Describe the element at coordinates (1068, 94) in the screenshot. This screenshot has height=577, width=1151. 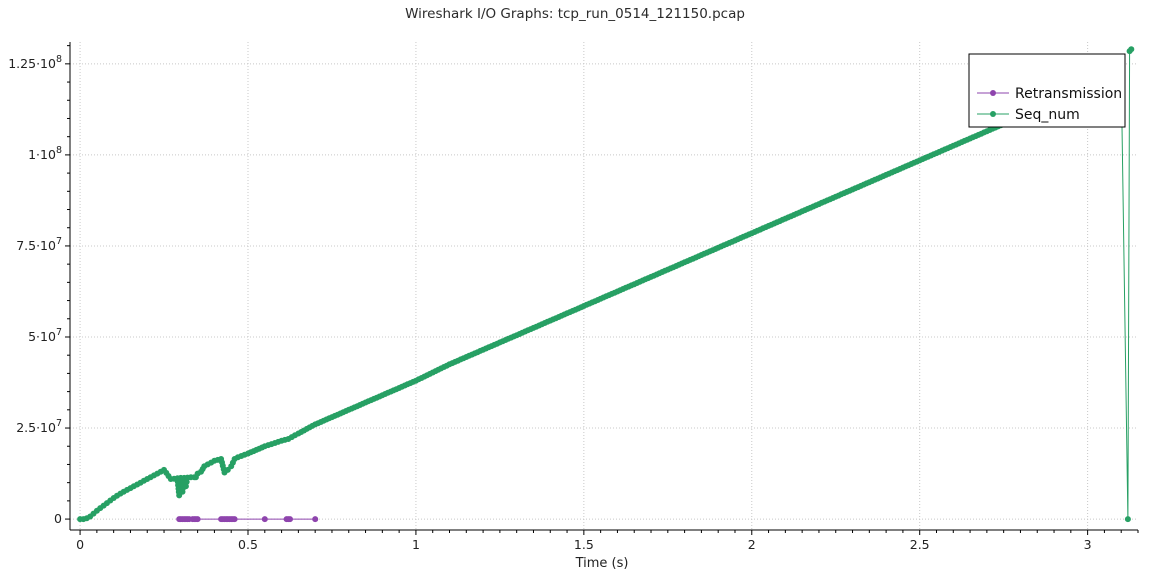
I see `legend-retransmission-label: Retransmission` at that location.